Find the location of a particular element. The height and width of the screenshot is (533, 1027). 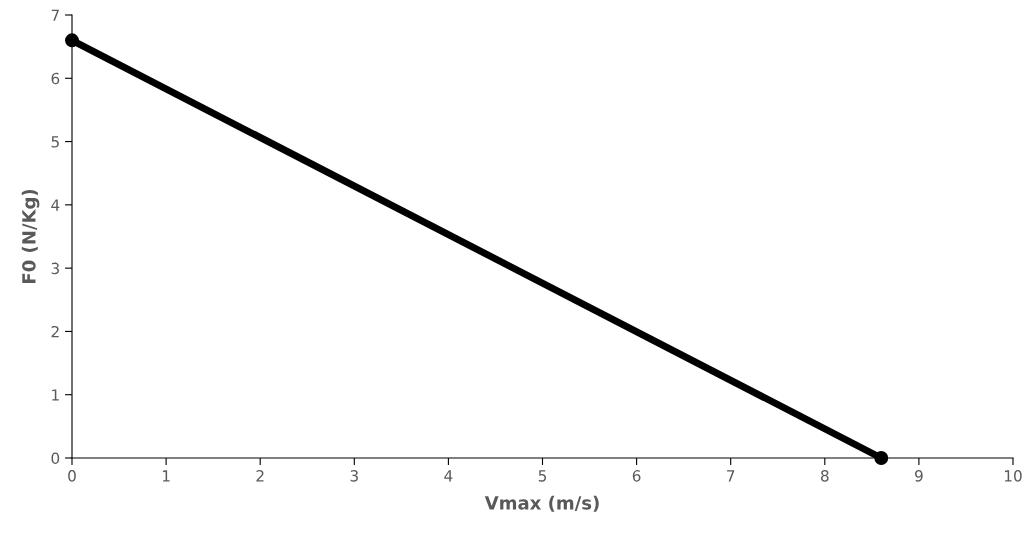

y-tick-label: 1 is located at coordinates (55, 395).